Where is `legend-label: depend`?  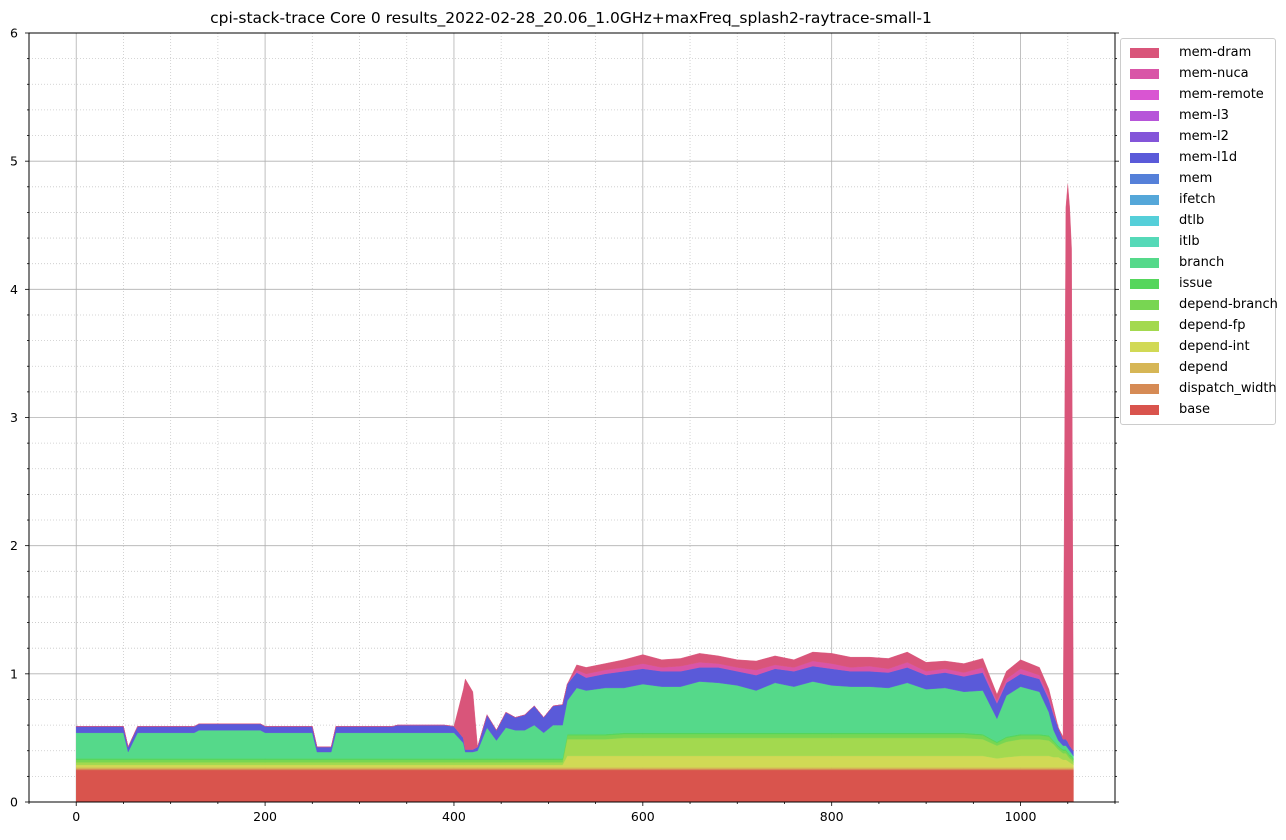
legend-label: depend is located at coordinates (1203, 367).